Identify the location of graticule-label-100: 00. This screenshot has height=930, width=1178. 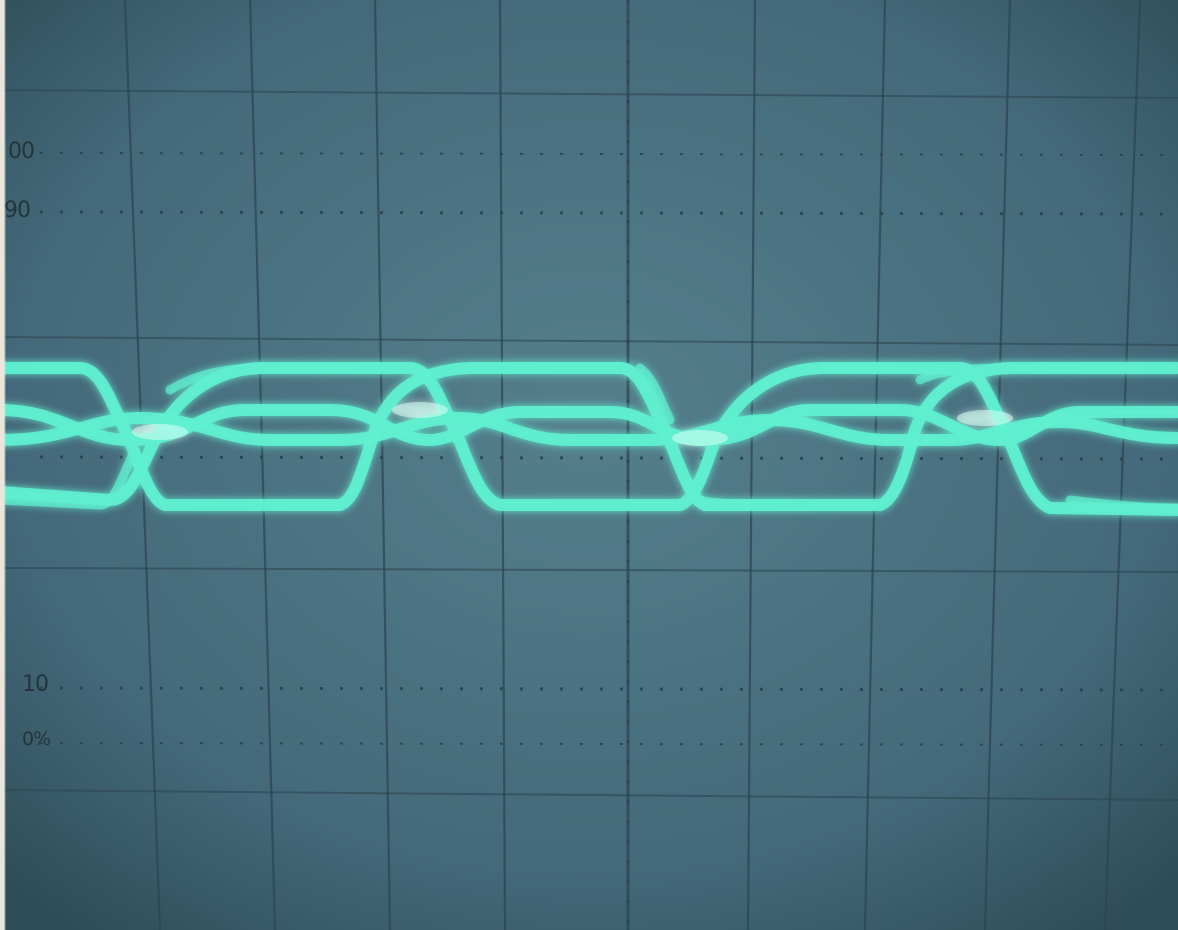
(21, 151).